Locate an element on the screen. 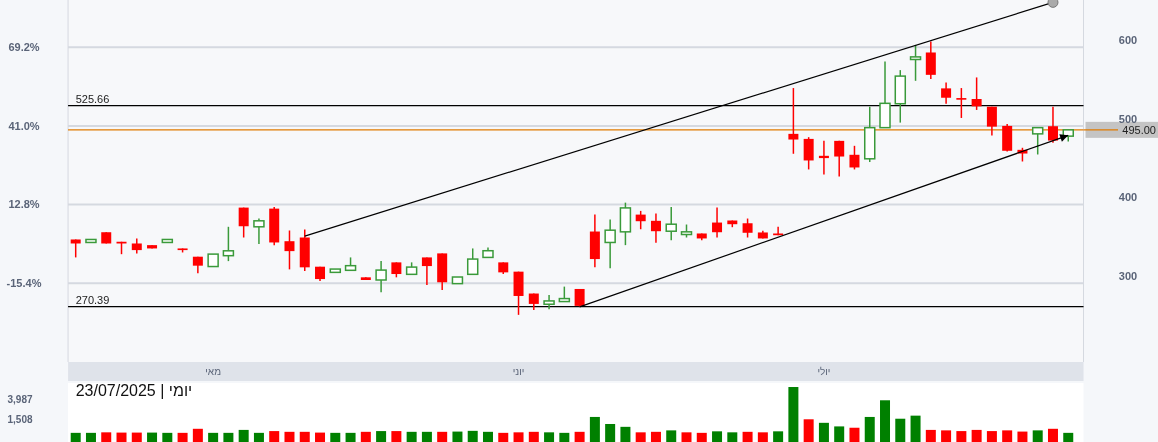  x-tick-label: מאי is located at coordinates (213, 371).